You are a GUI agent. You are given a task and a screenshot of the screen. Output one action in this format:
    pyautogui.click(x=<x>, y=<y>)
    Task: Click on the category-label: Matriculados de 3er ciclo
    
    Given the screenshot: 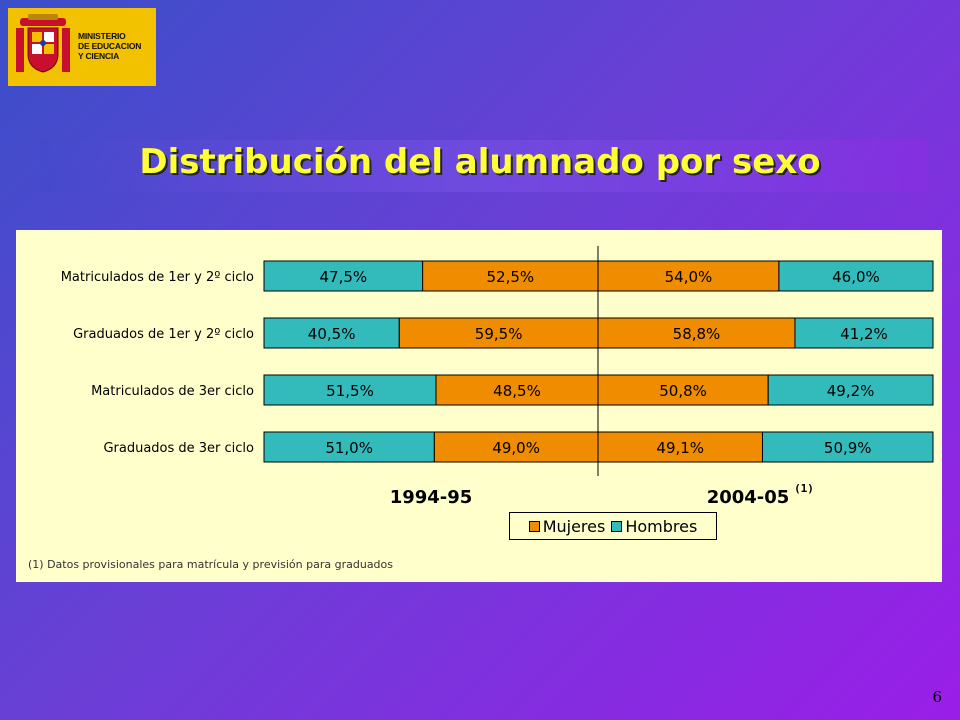 What is the action you would take?
    pyautogui.click(x=172, y=391)
    